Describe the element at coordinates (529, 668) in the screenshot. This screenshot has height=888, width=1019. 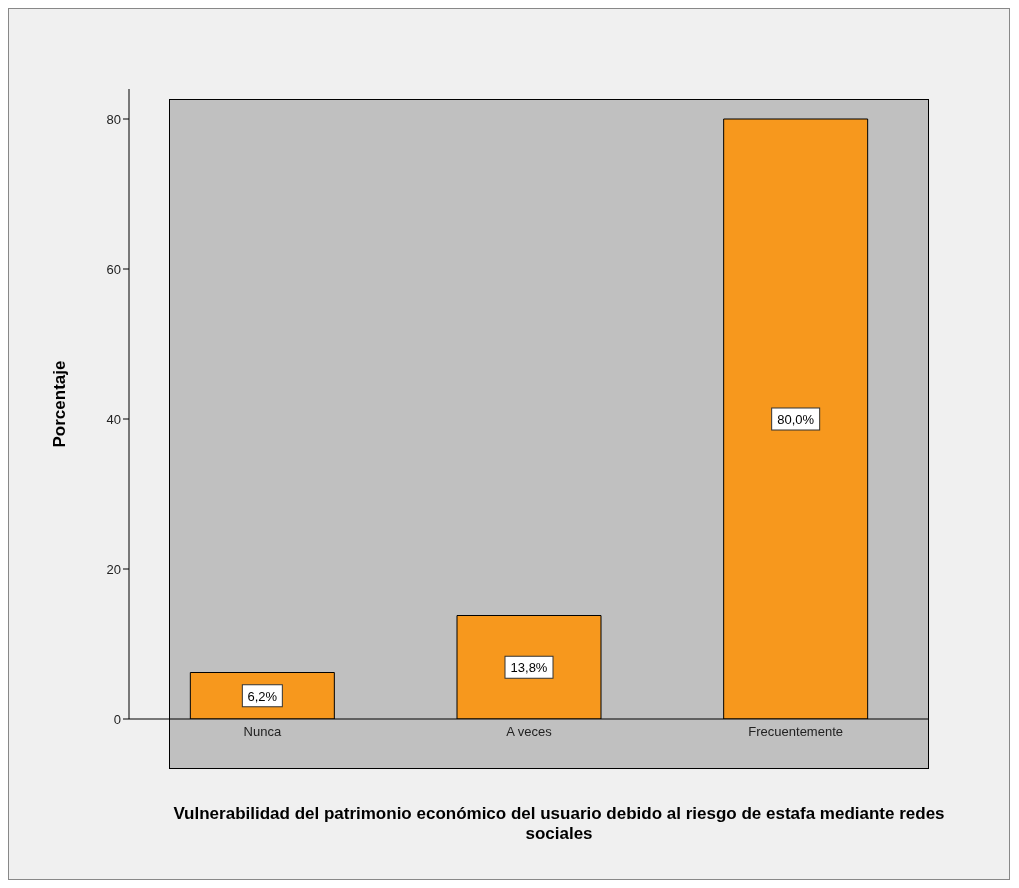
I see `data-label: 13,8%` at that location.